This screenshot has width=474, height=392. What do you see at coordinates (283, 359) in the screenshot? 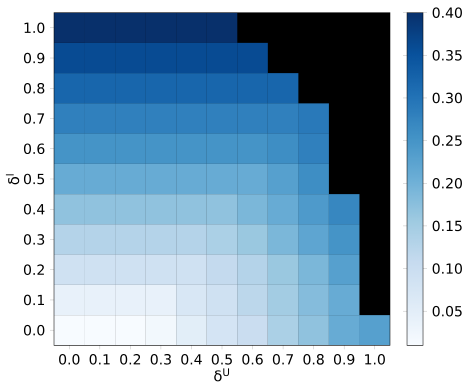
I see `x-tick-label: 0.7` at bounding box center [283, 359].